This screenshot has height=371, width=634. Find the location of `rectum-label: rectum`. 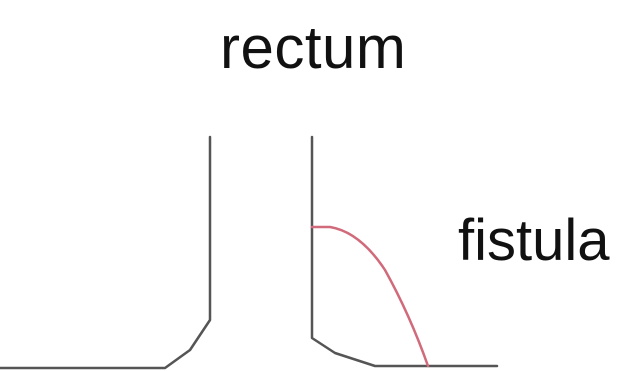

rectum-label: rectum is located at coordinates (313, 47).